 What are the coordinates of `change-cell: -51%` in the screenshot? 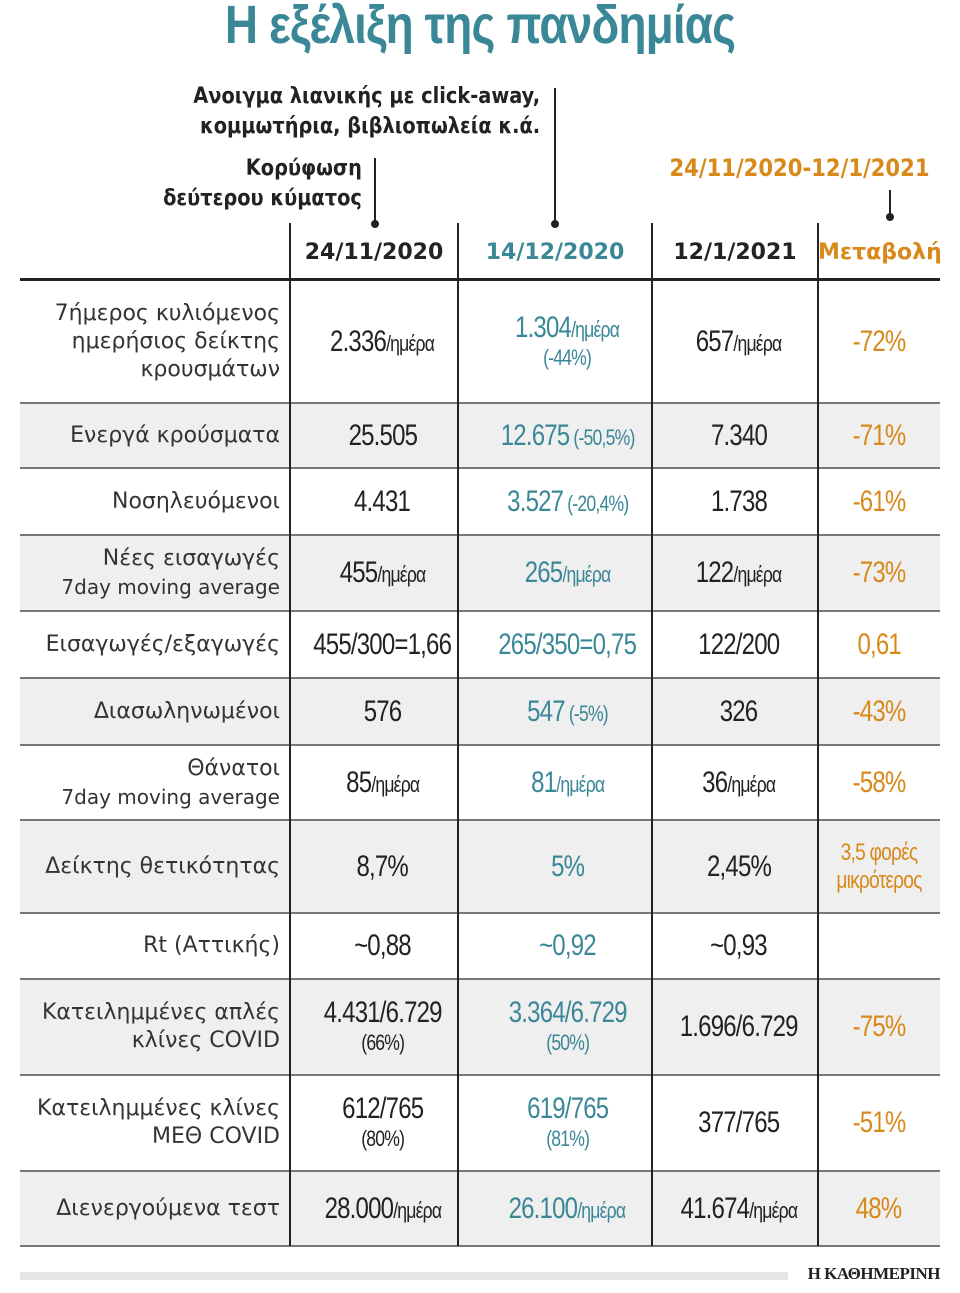 It's located at (879, 1123).